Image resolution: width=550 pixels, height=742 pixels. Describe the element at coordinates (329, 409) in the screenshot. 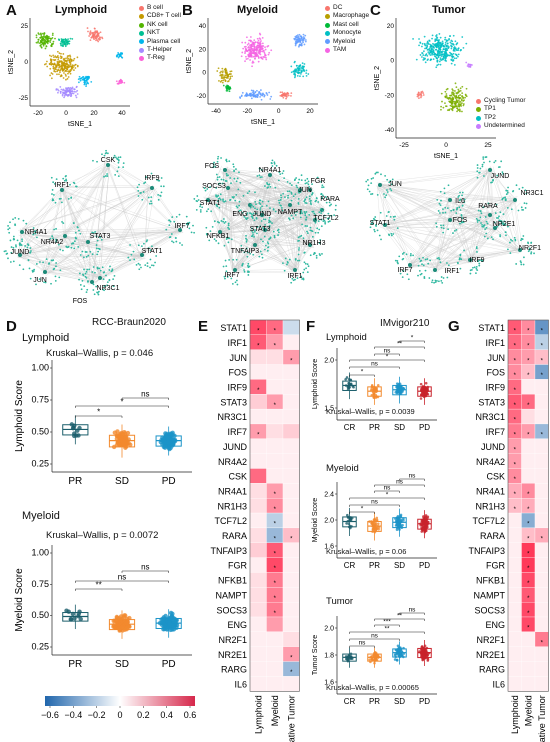

I see `y-tick-label: 1.5` at that location.